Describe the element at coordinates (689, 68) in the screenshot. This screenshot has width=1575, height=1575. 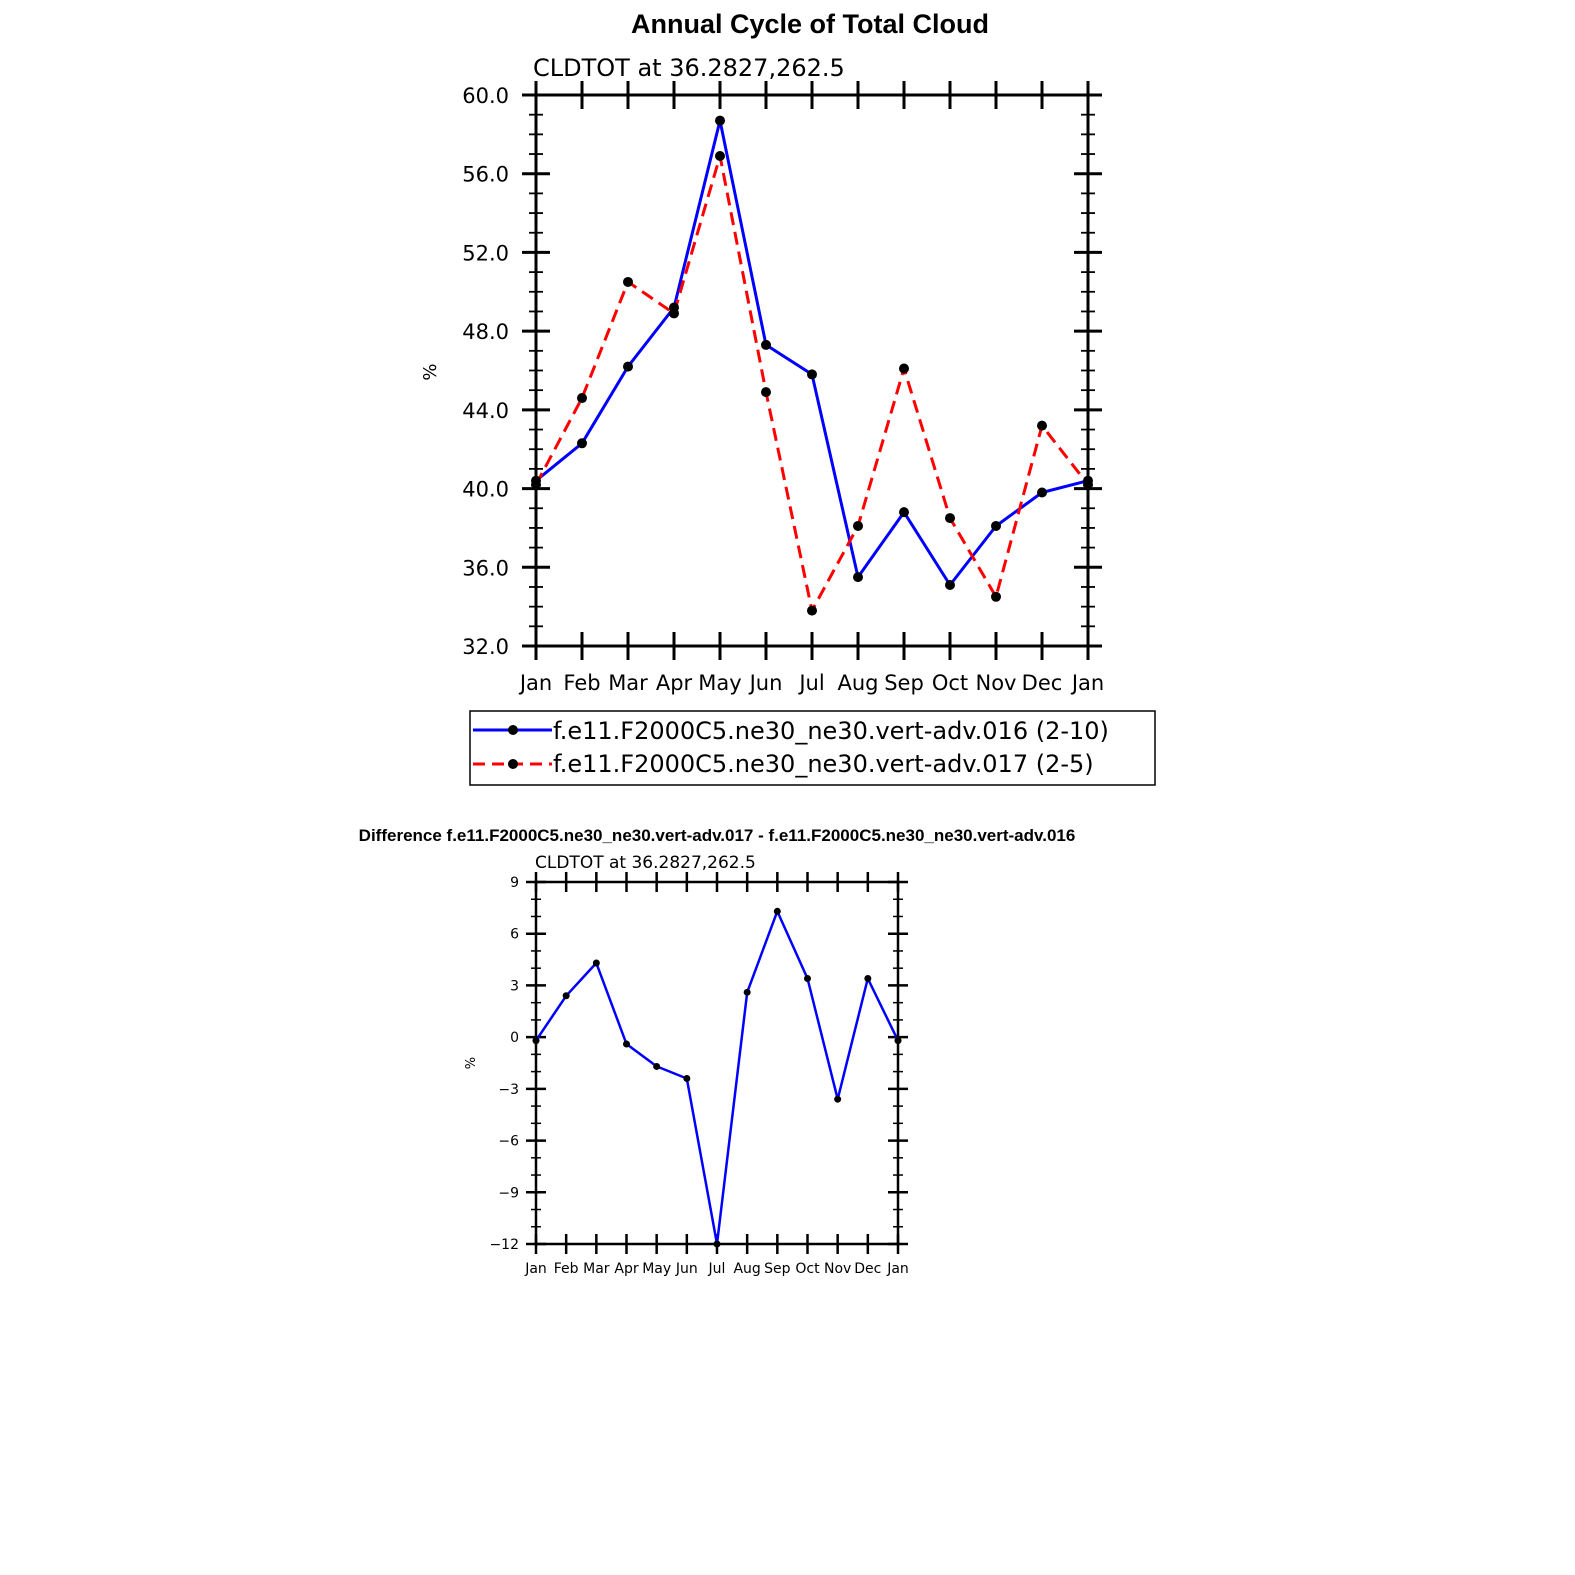
I see `chart-subtitle: CLDTOT at 36.2827,262.5` at that location.